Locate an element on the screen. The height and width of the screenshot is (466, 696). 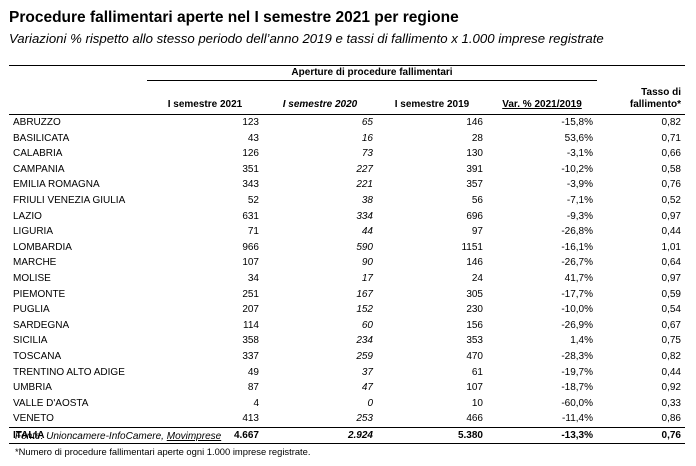
var-cell: -60,0% is located at coordinates (577, 403).